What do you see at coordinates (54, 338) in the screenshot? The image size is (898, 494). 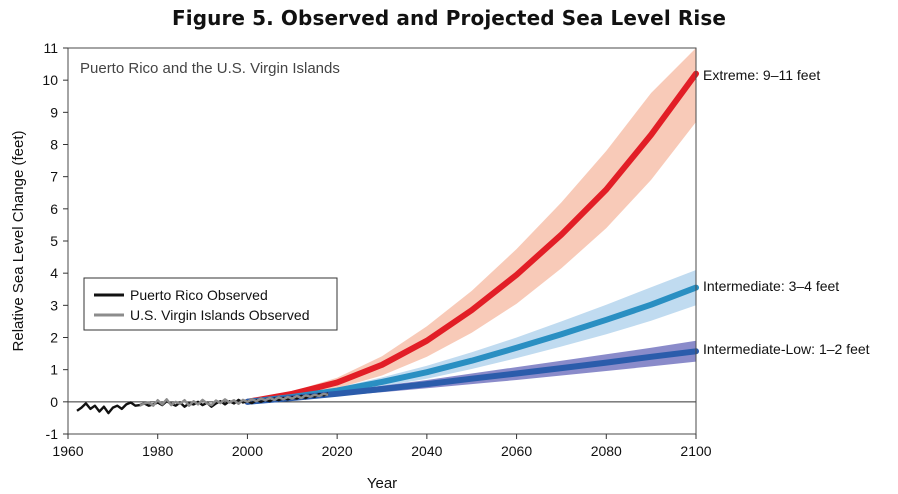 I see `y-tick-label: 2` at bounding box center [54, 338].